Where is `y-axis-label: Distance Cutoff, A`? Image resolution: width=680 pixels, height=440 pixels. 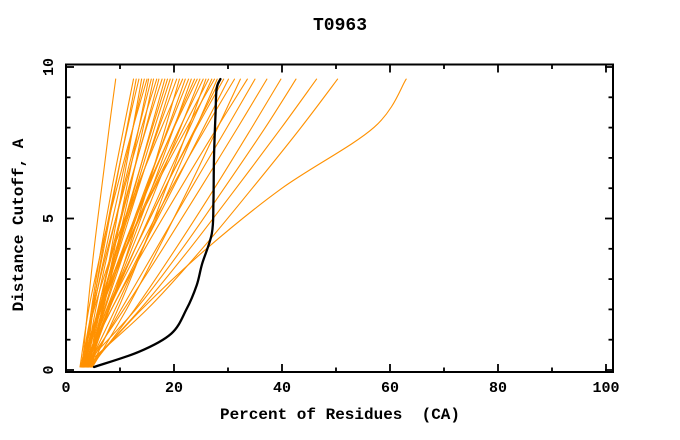 y-axis-label: Distance Cutoff, A is located at coordinates (19, 225).